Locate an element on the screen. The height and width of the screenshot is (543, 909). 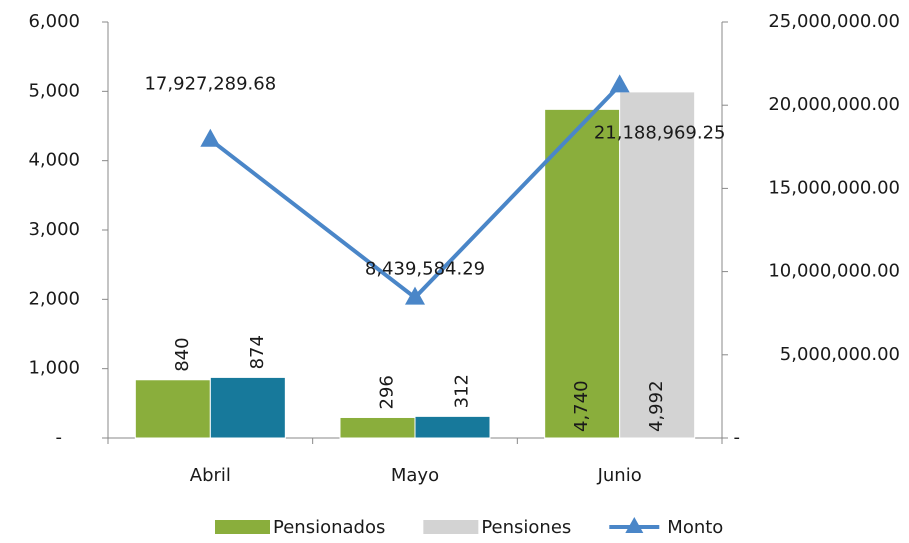
legend-marker is located at coordinates (634, 525).